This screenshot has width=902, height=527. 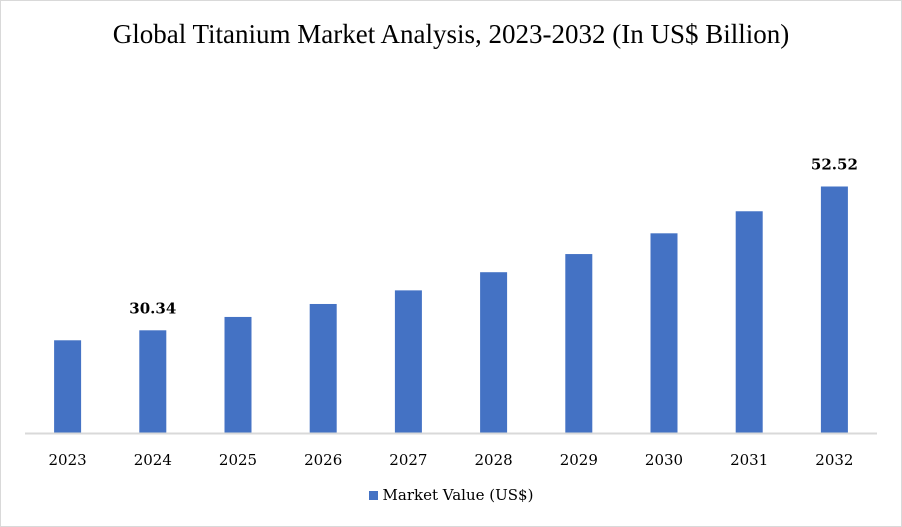 What do you see at coordinates (834, 309) in the screenshot?
I see `bar-2032` at bounding box center [834, 309].